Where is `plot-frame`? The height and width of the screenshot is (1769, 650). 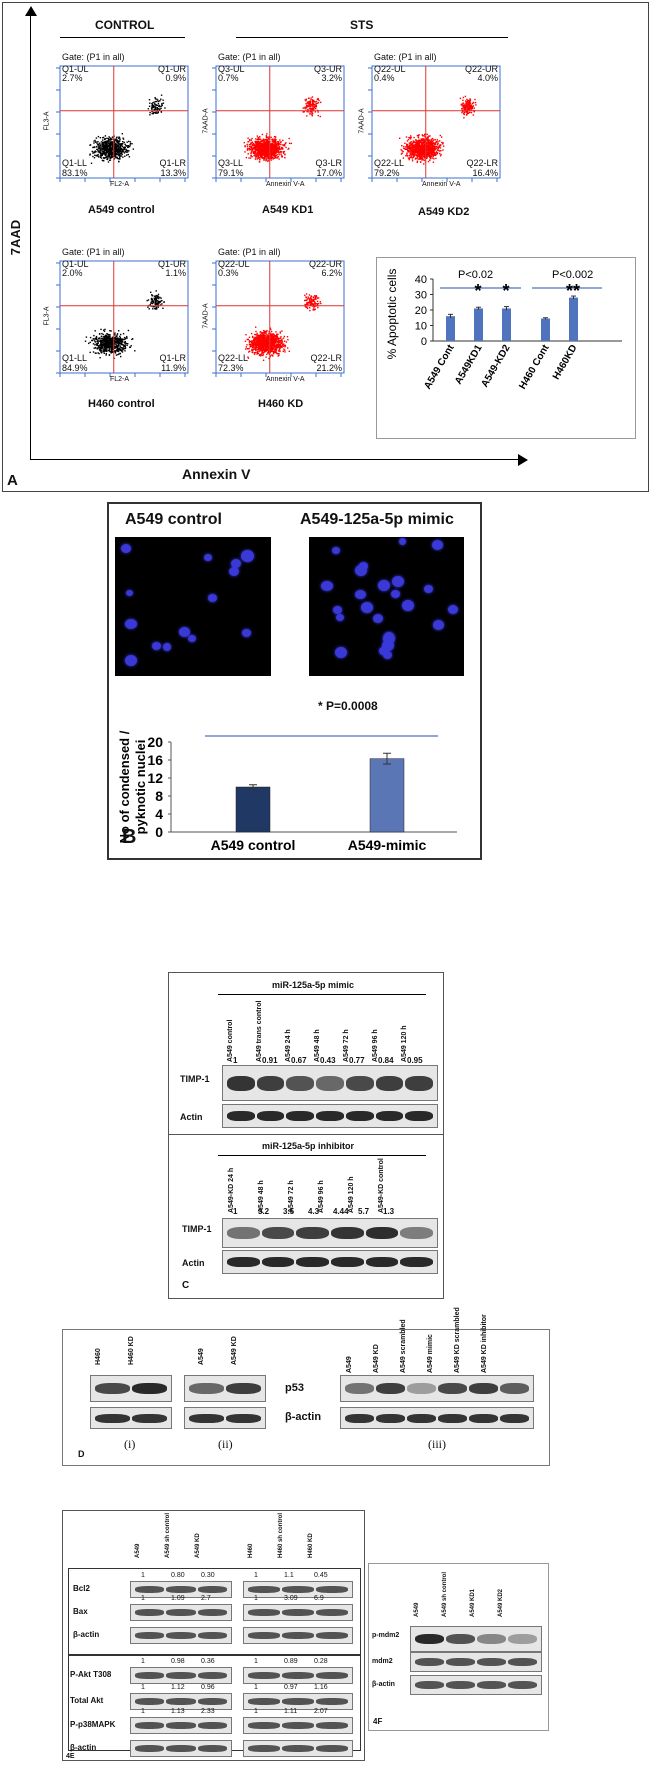
plot-frame is located at coordinates (280, 317).